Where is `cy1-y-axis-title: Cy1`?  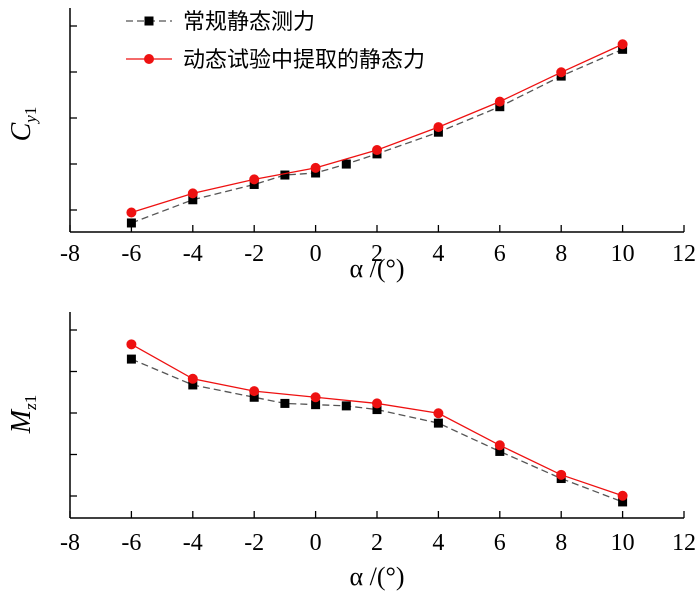
cy1-y-axis-title: Cy1 is located at coordinates (23, 124).